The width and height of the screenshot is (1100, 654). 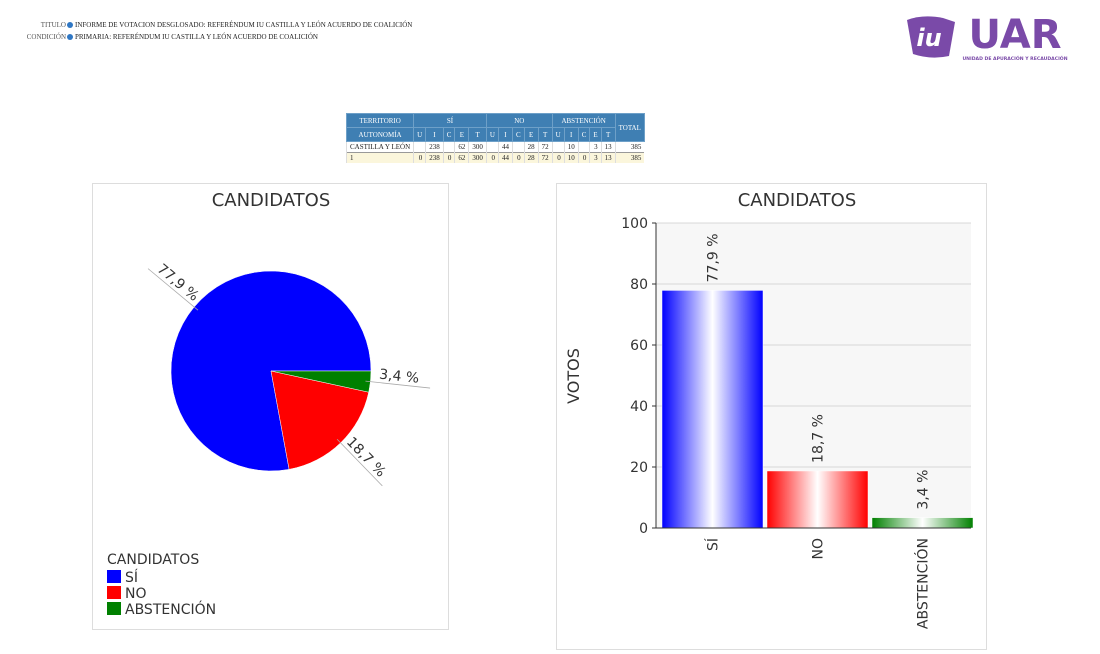 I want to click on header-cell: ABSTENCIÓN, so click(x=583, y=120).